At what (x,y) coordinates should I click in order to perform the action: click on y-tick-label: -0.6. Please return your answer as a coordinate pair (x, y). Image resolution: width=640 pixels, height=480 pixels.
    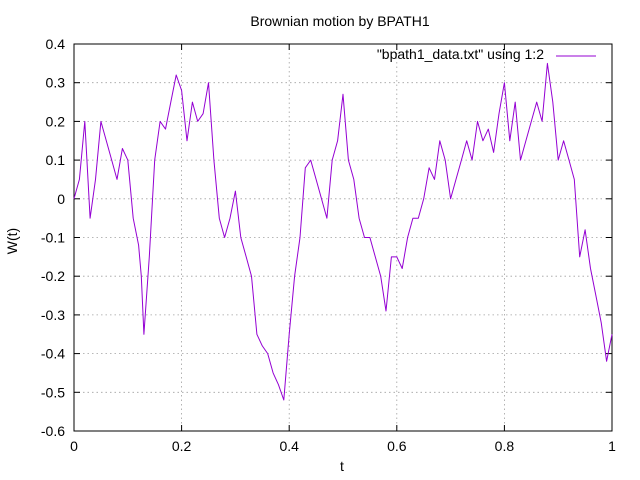
    Looking at the image, I should click on (53, 431).